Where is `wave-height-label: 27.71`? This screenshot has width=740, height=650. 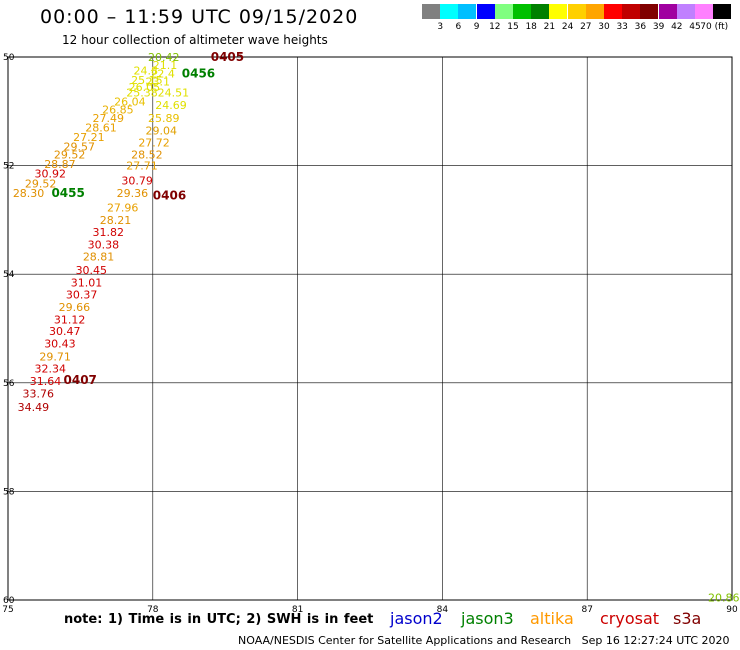 wave-height-label: 27.71 is located at coordinates (141, 166).